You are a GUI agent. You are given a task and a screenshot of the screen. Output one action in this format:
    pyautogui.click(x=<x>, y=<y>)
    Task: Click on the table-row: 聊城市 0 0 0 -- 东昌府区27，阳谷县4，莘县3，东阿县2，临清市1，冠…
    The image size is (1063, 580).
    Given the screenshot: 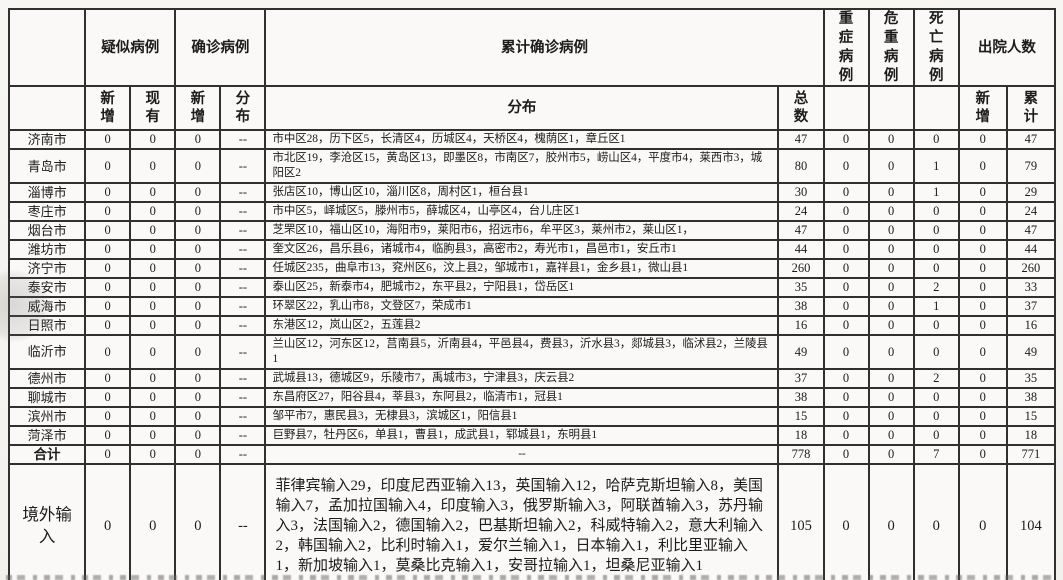 What is the action you would take?
    pyautogui.click(x=532, y=398)
    